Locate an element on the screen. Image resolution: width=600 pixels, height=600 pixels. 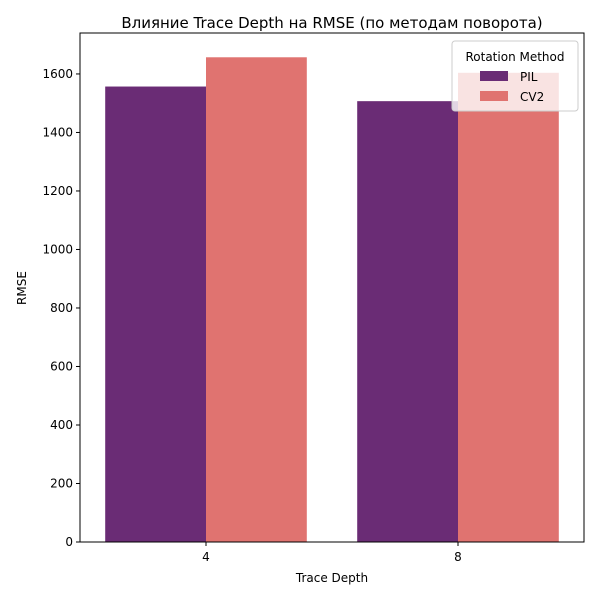
legend-swatch-cv2 is located at coordinates (494, 96).